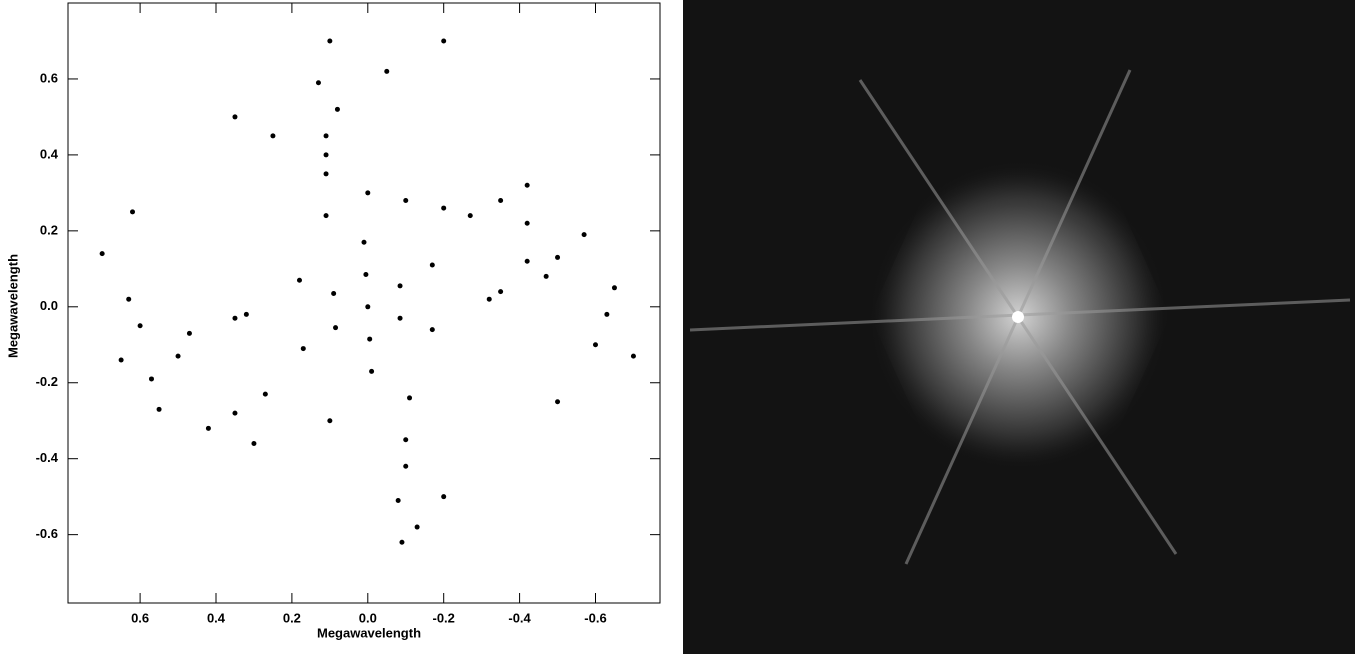 Image resolution: width=1355 pixels, height=654 pixels. What do you see at coordinates (12, 306) in the screenshot?
I see `y-axis-label: Megawavelength` at bounding box center [12, 306].